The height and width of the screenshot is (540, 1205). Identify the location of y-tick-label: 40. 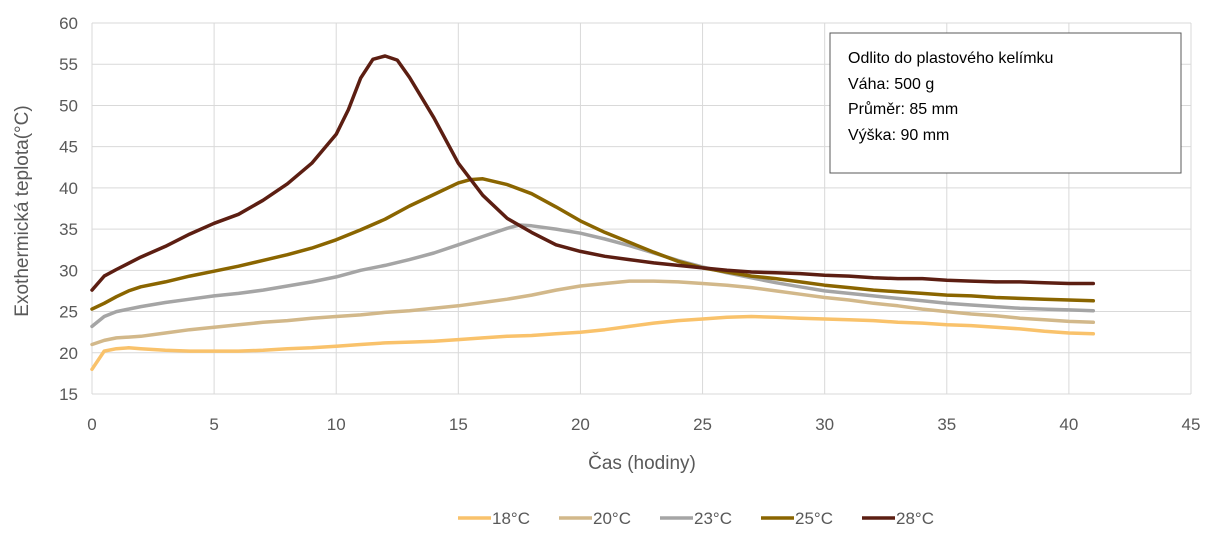
(68, 188).